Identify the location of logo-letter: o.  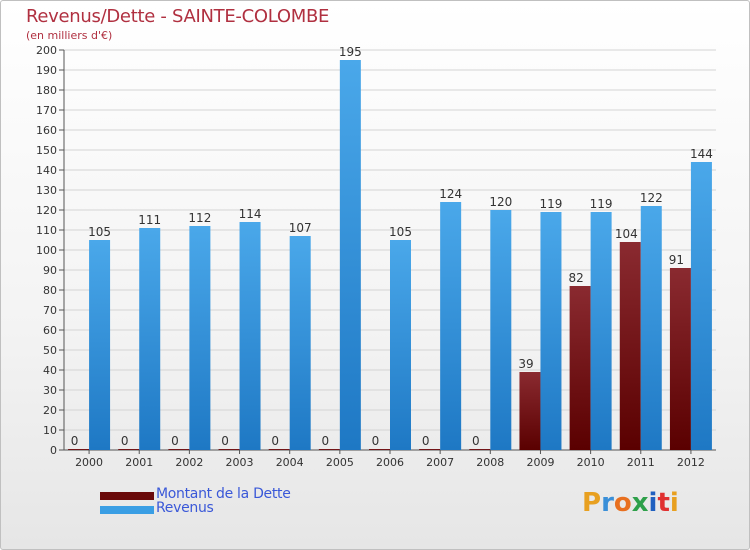
(622, 503).